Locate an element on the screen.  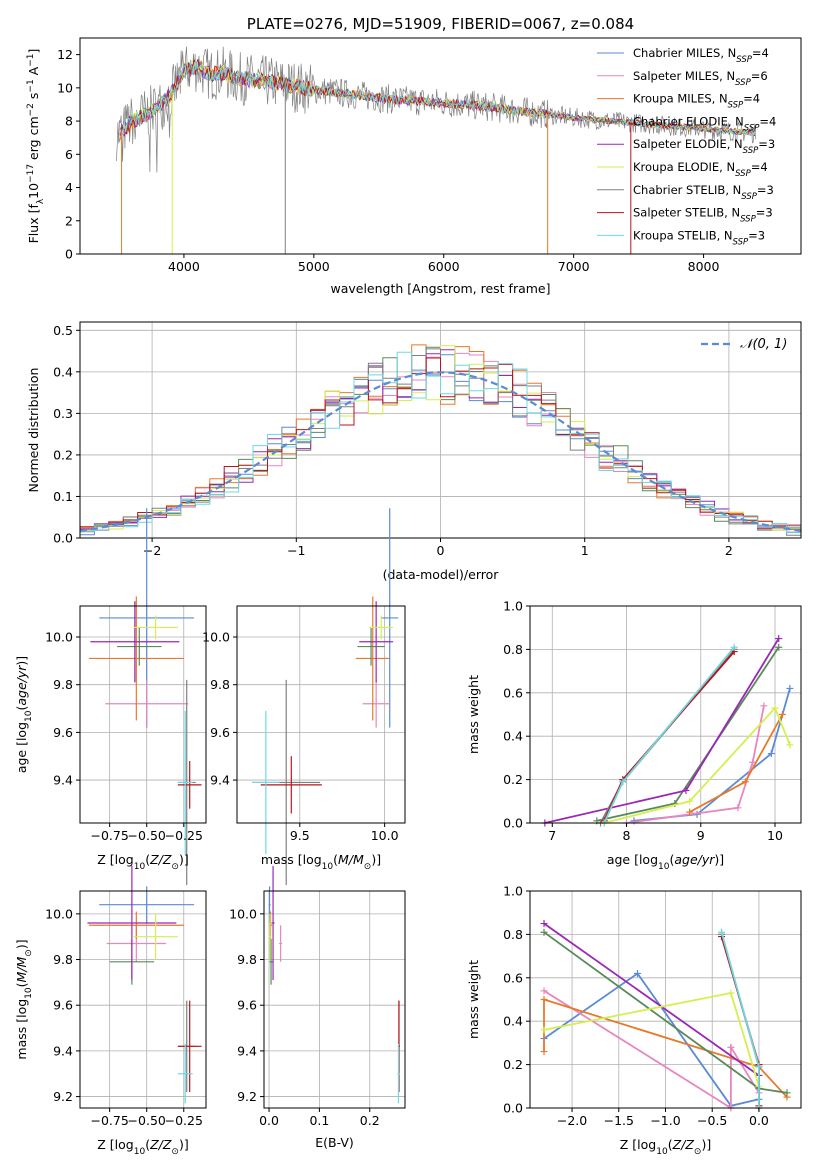
y-axis-label: mass [log10(M/M⊙)] is located at coordinates (24, 999).